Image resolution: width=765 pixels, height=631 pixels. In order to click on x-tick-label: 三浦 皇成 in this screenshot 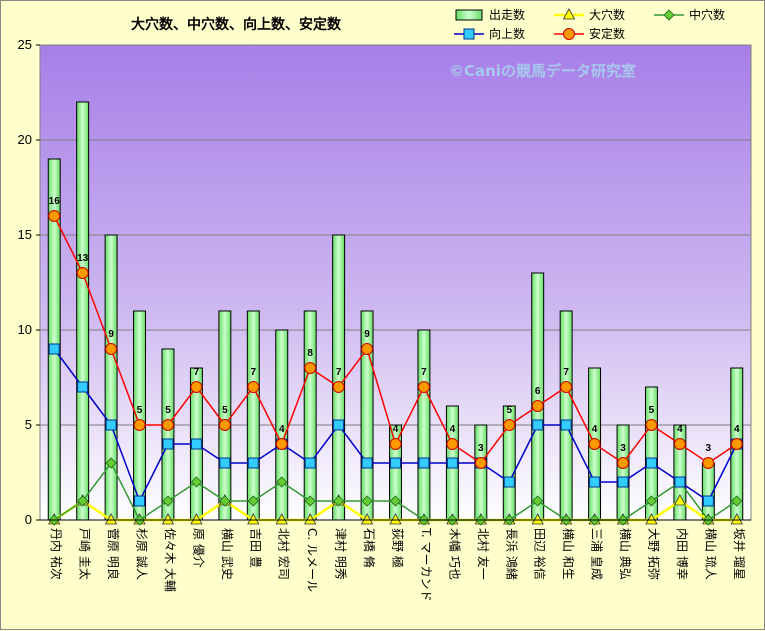, I will do `click(597, 554)`.